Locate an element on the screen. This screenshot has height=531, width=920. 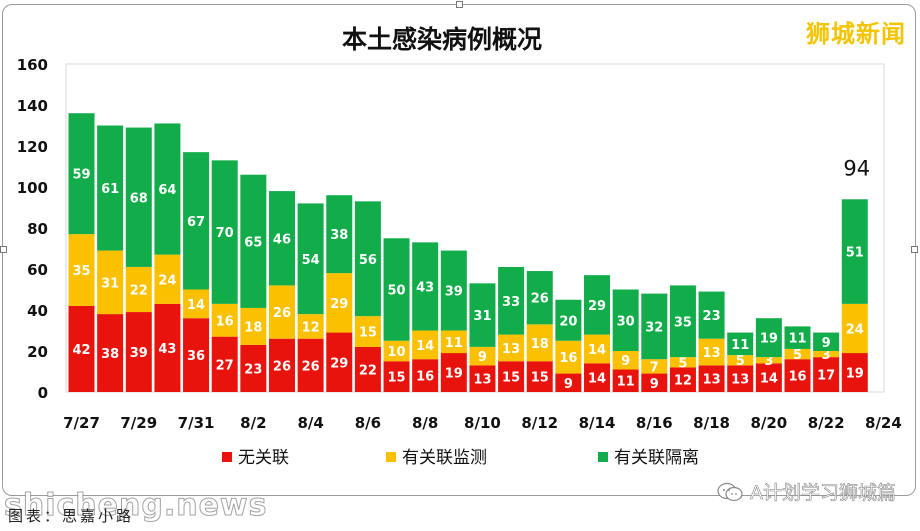
data-label: 30 is located at coordinates (626, 321).